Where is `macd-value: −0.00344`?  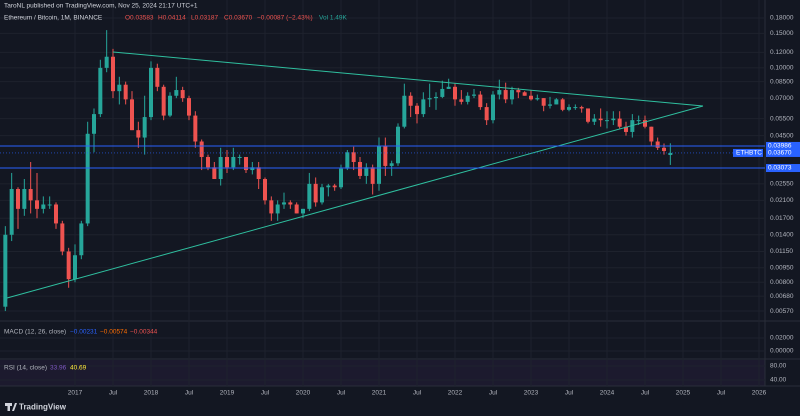 macd-value: −0.00344 is located at coordinates (144, 332).